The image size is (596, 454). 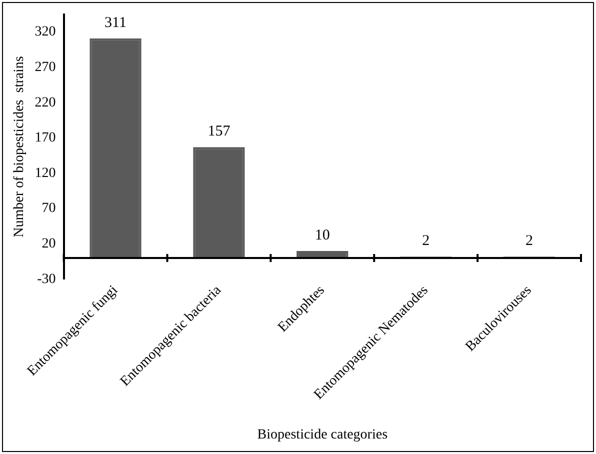 What do you see at coordinates (46, 279) in the screenshot?
I see `y-tick-label: -30` at bounding box center [46, 279].